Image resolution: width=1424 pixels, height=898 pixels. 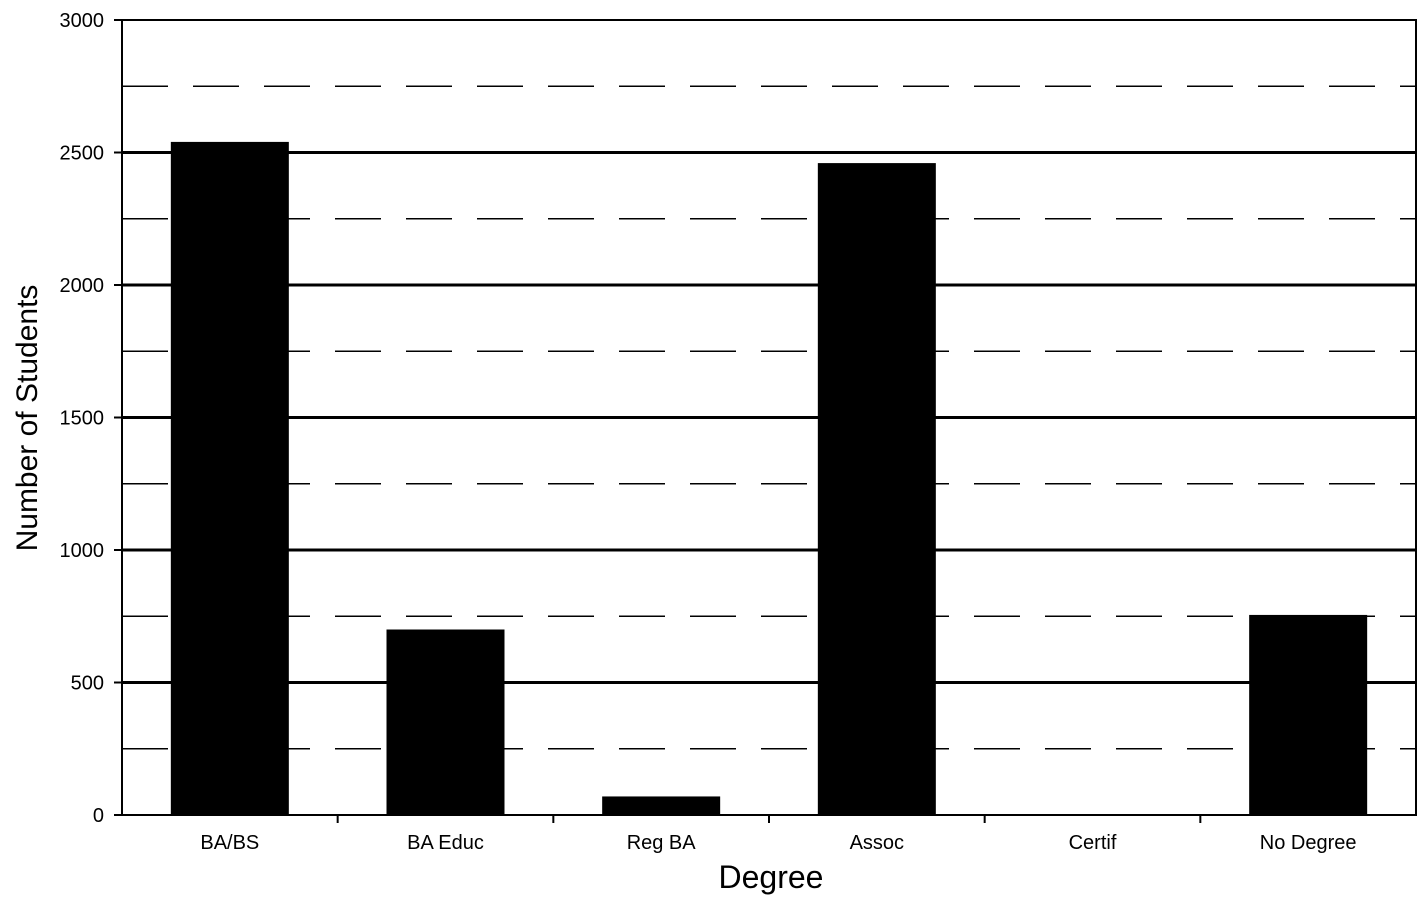 I want to click on y-tick-label: 500, so click(x=87, y=684).